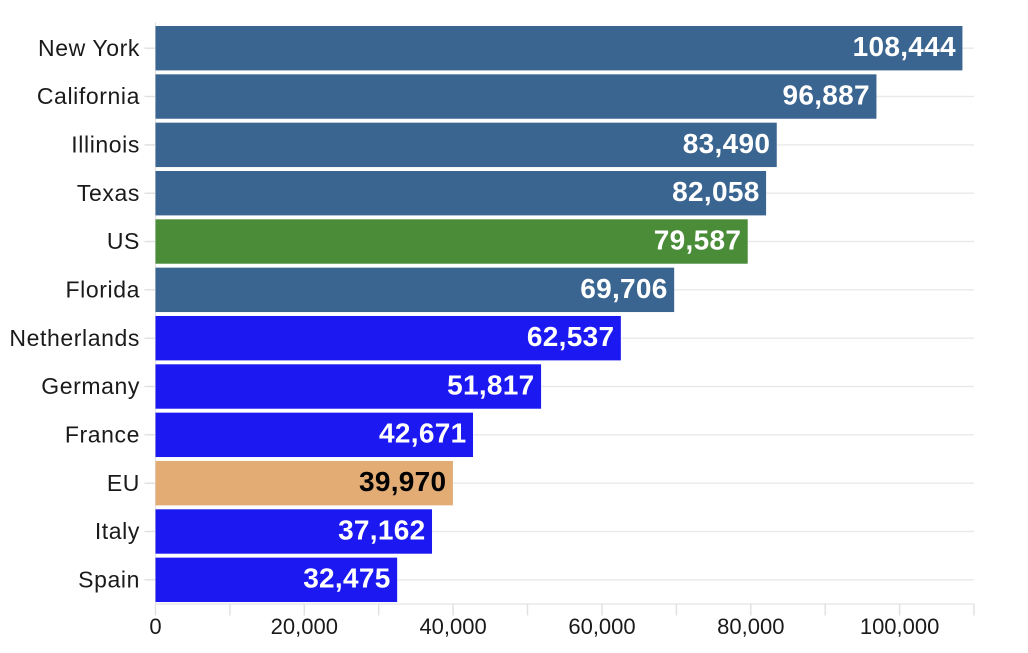 This screenshot has width=1028, height=653. Describe the element at coordinates (102, 434) in the screenshot. I see `svg-text: France` at that location.